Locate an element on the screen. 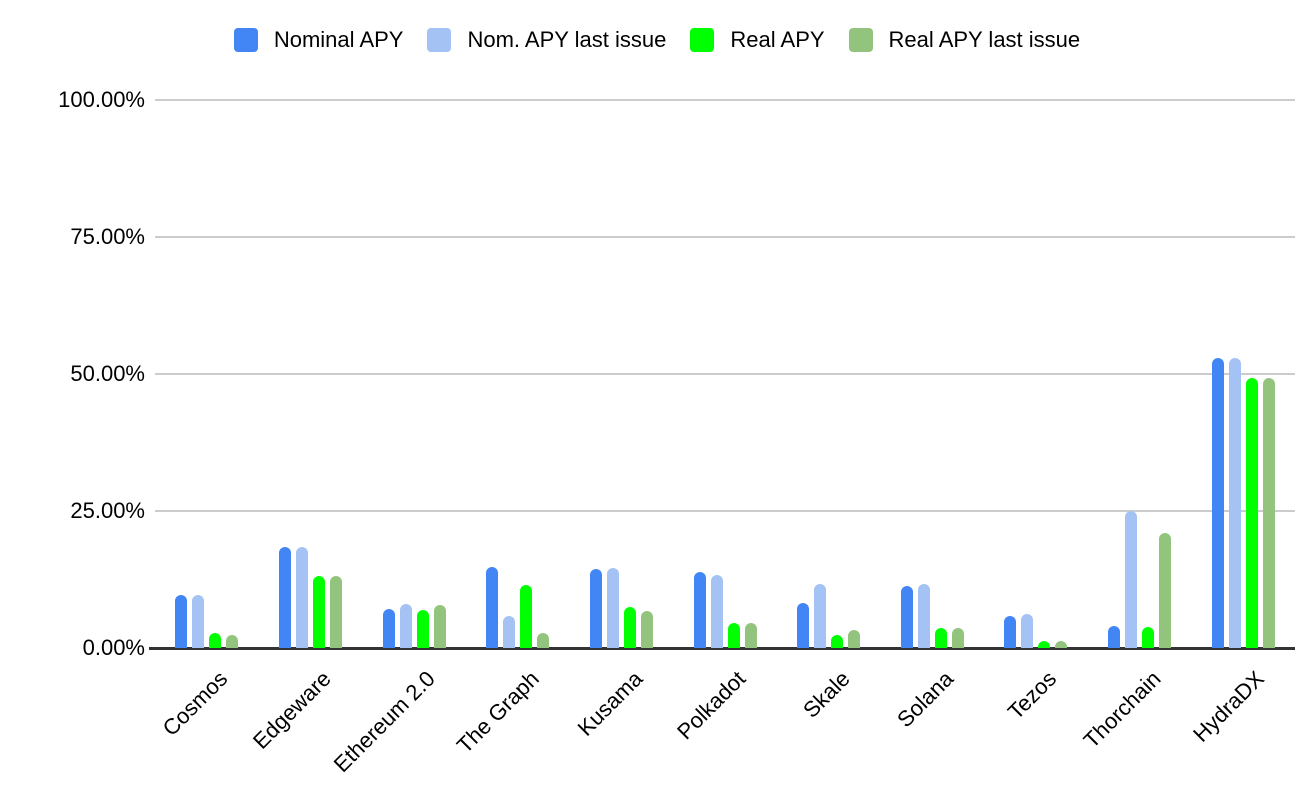  bar-kusama-nom-apy-last-issue is located at coordinates (612, 607).